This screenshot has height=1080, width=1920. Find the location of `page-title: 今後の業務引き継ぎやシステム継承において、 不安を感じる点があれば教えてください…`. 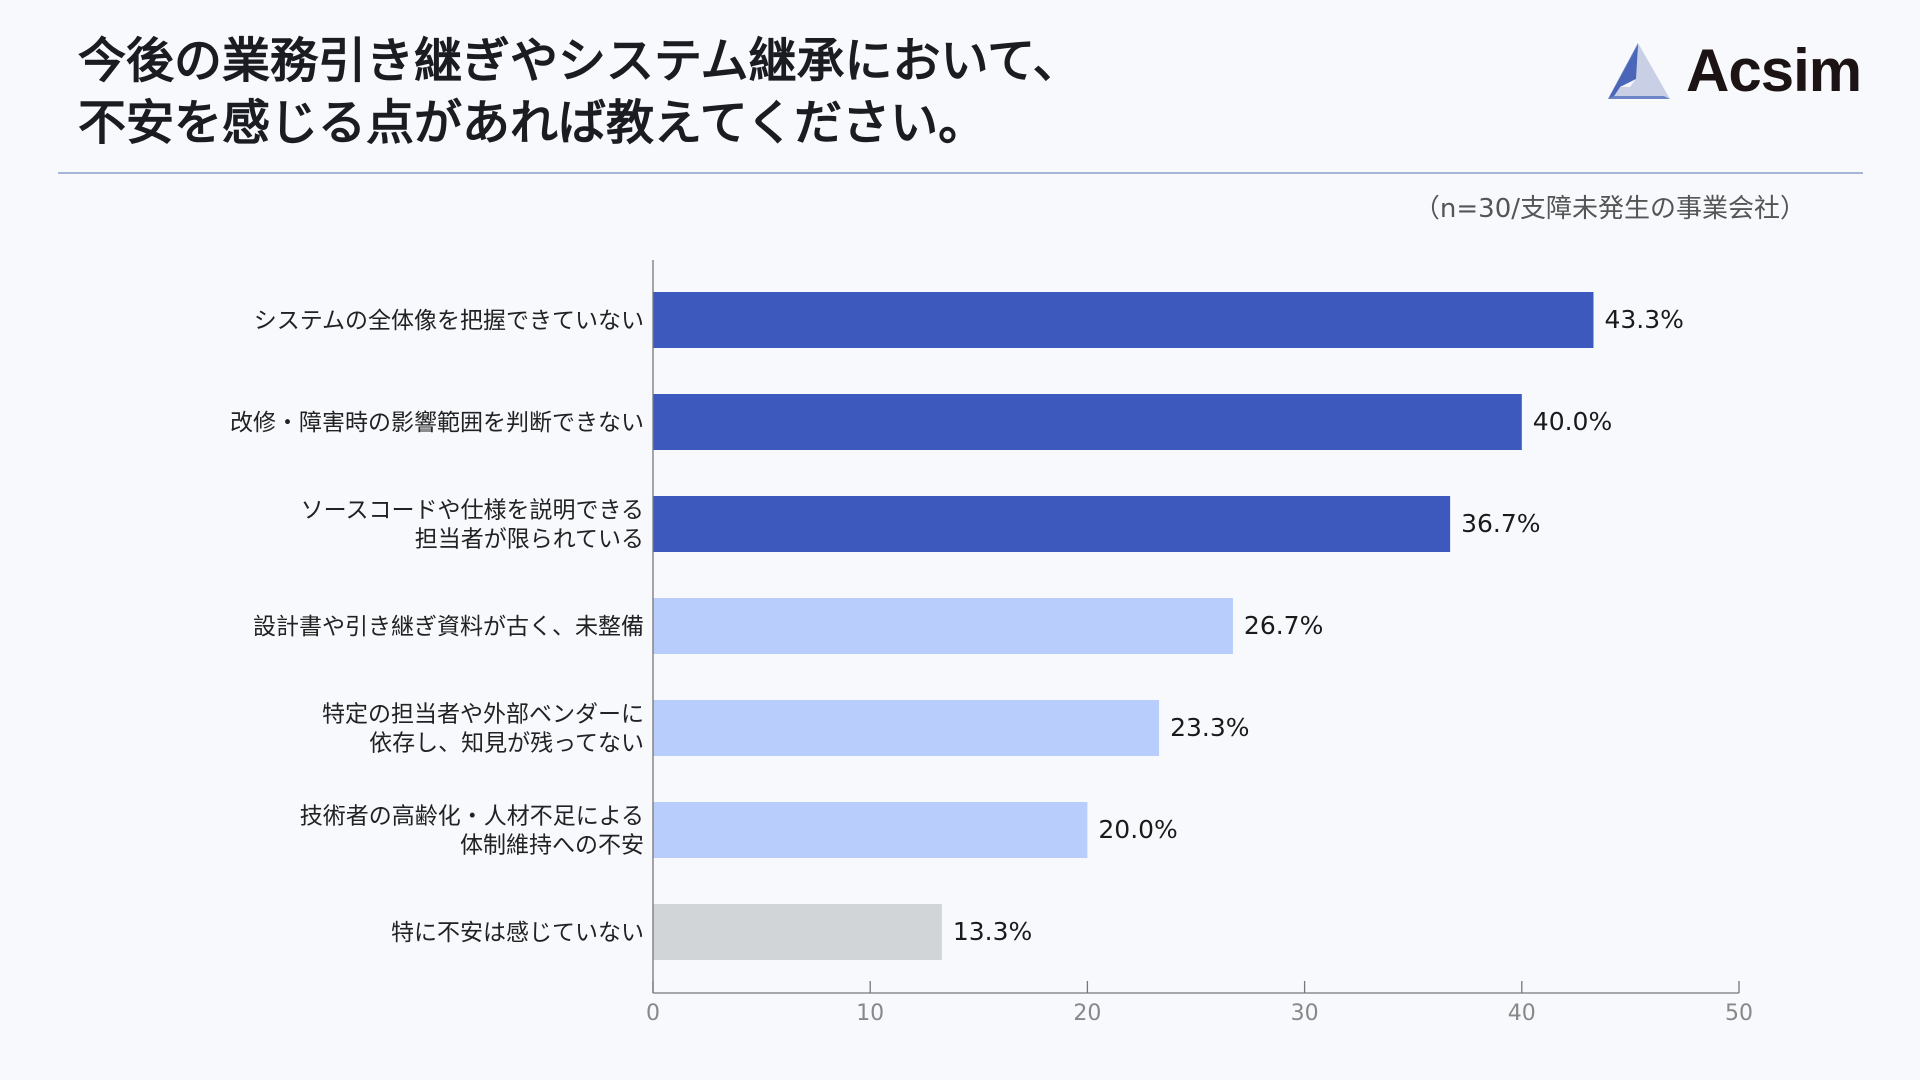

page-title: 今後の業務引き継ぎやシステム継承において、 不安を感じる点があれば教えてください… is located at coordinates (579, 92).